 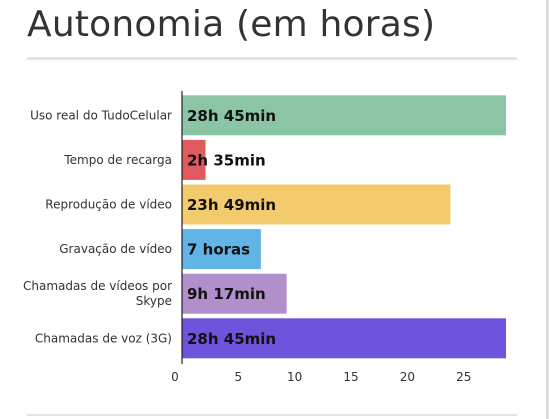 I want to click on data-label-4: 9h 17min, so click(x=226, y=294).